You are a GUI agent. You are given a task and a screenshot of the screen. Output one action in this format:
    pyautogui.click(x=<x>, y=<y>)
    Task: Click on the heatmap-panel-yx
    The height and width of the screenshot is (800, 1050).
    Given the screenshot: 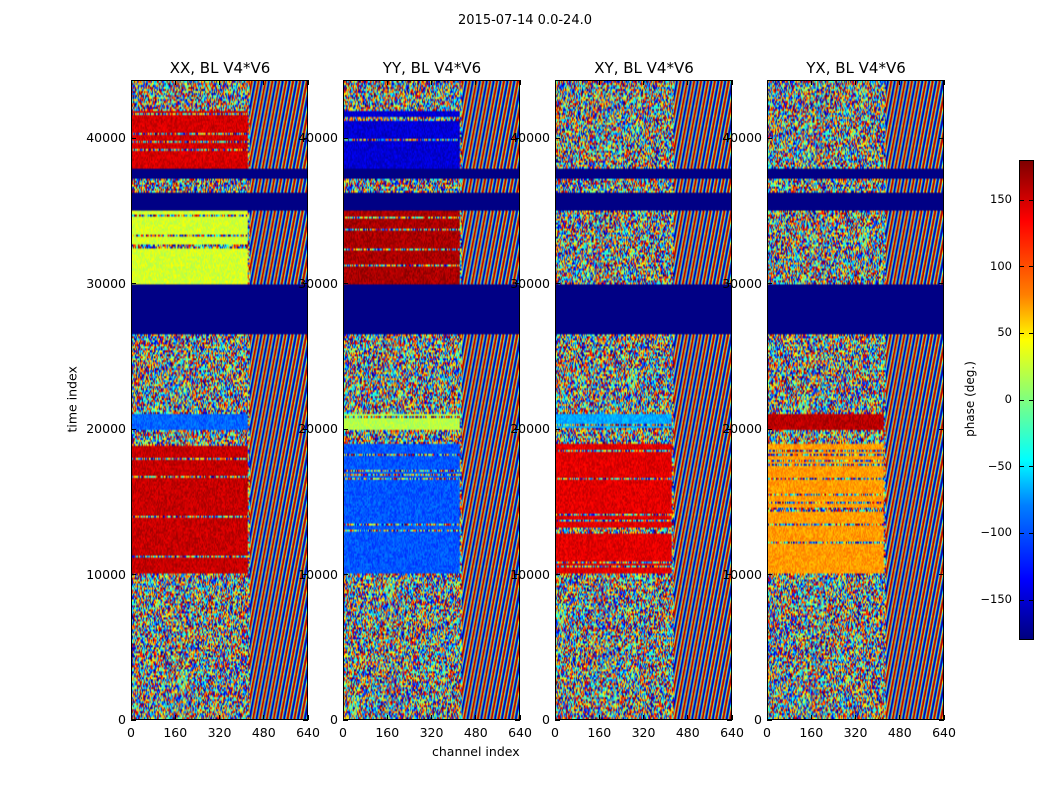 What is the action you would take?
    pyautogui.click(x=855, y=400)
    